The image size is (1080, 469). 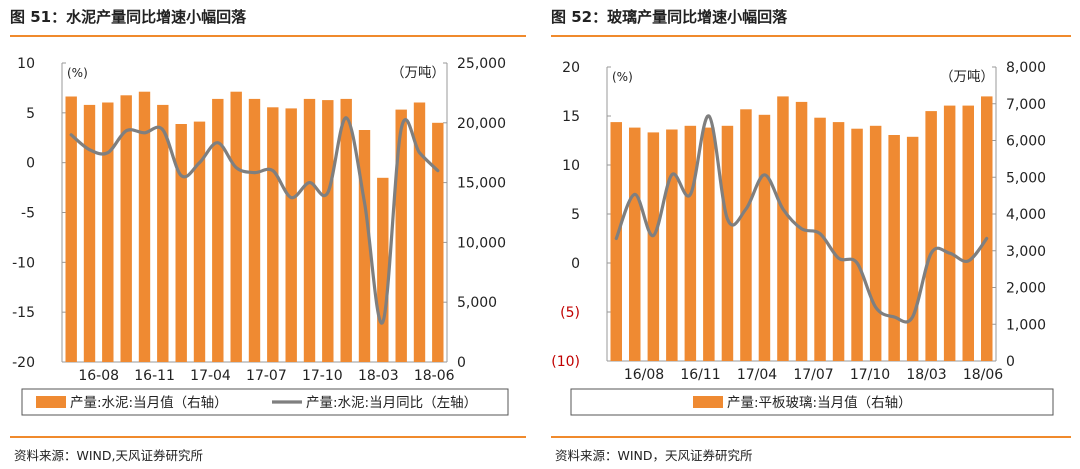 What do you see at coordinates (23, 263) in the screenshot?
I see `left-tick-label: -10` at bounding box center [23, 263].